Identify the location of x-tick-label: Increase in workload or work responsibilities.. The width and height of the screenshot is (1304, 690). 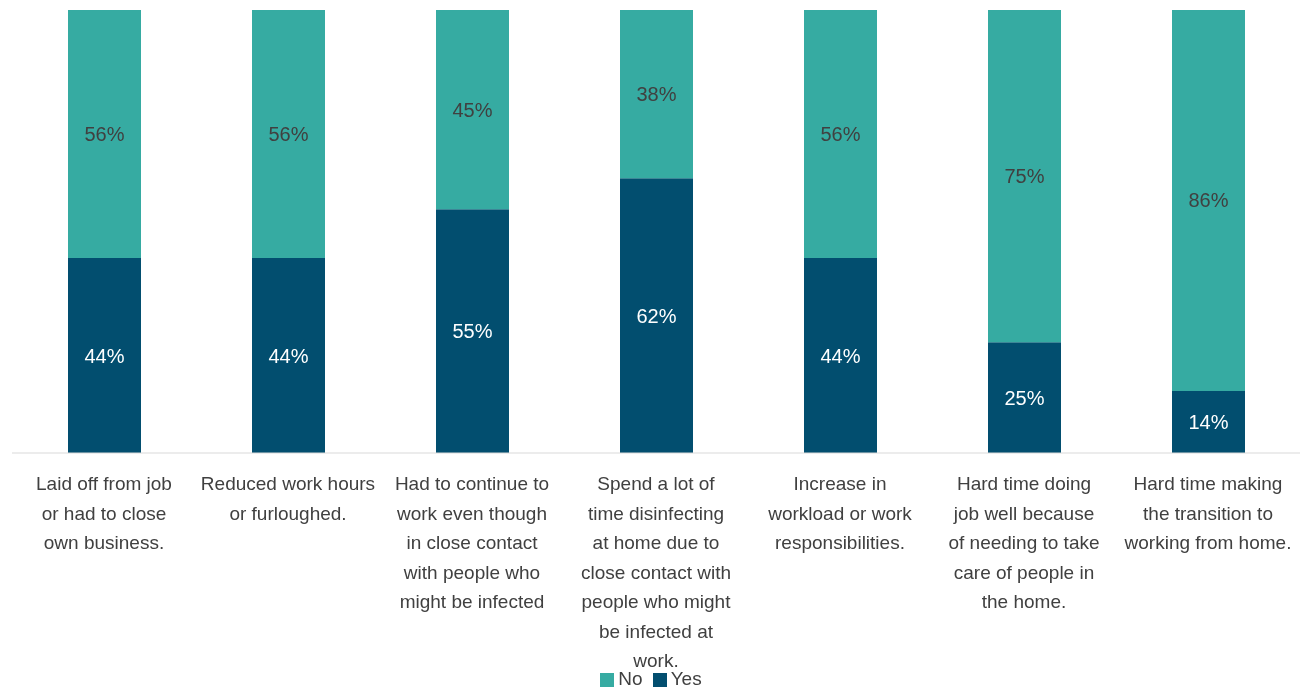
(840, 513).